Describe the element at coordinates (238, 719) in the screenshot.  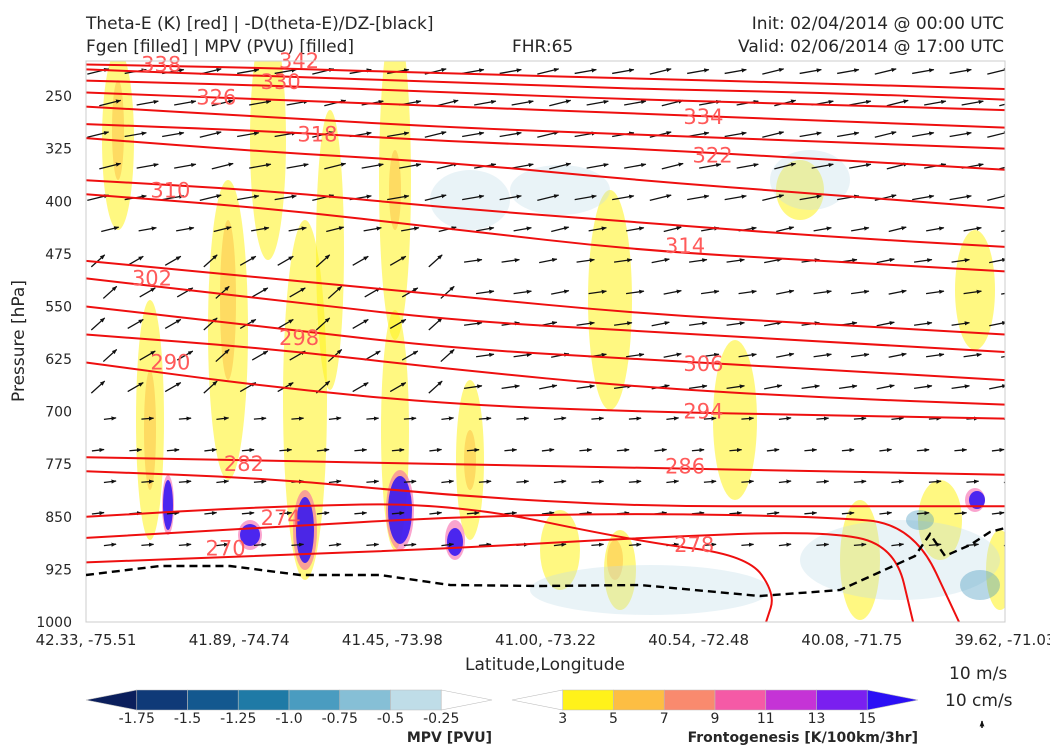
I see `colorbar-tick-label: -1.25` at that location.